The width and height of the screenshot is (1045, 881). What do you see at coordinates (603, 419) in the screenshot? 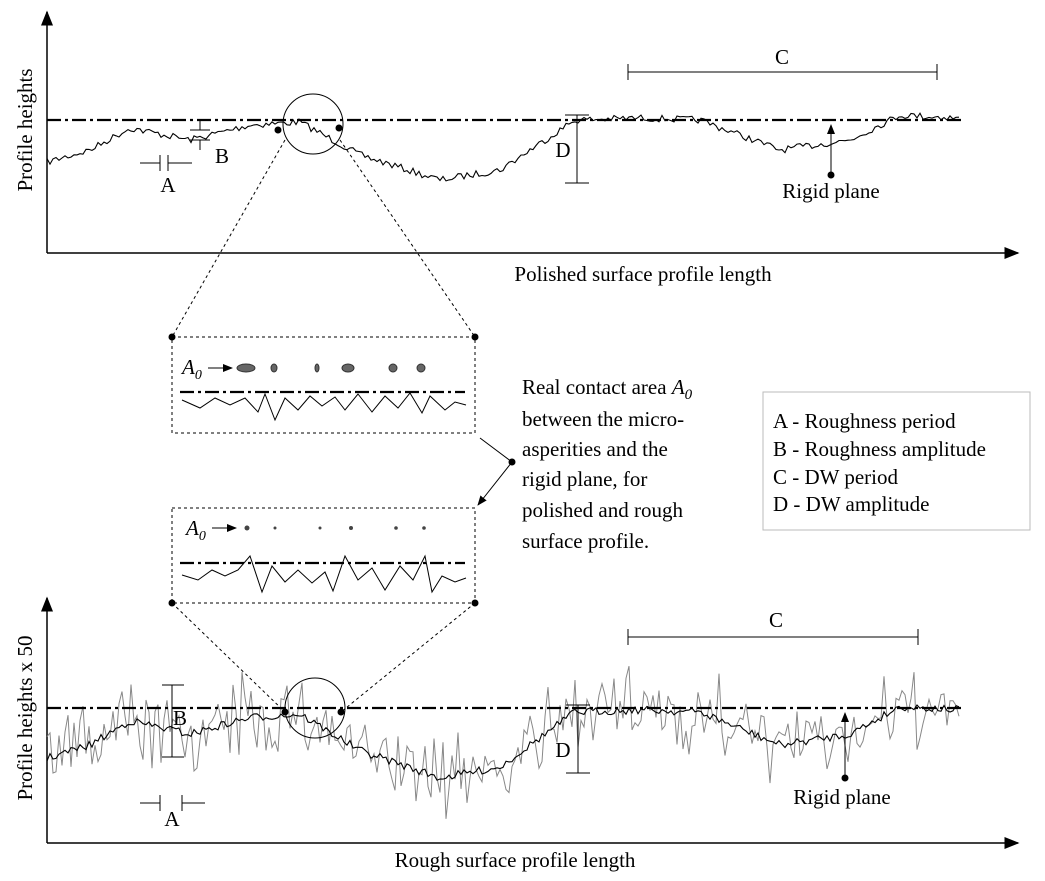
I see `annotation-line: between the micro-` at bounding box center [603, 419].